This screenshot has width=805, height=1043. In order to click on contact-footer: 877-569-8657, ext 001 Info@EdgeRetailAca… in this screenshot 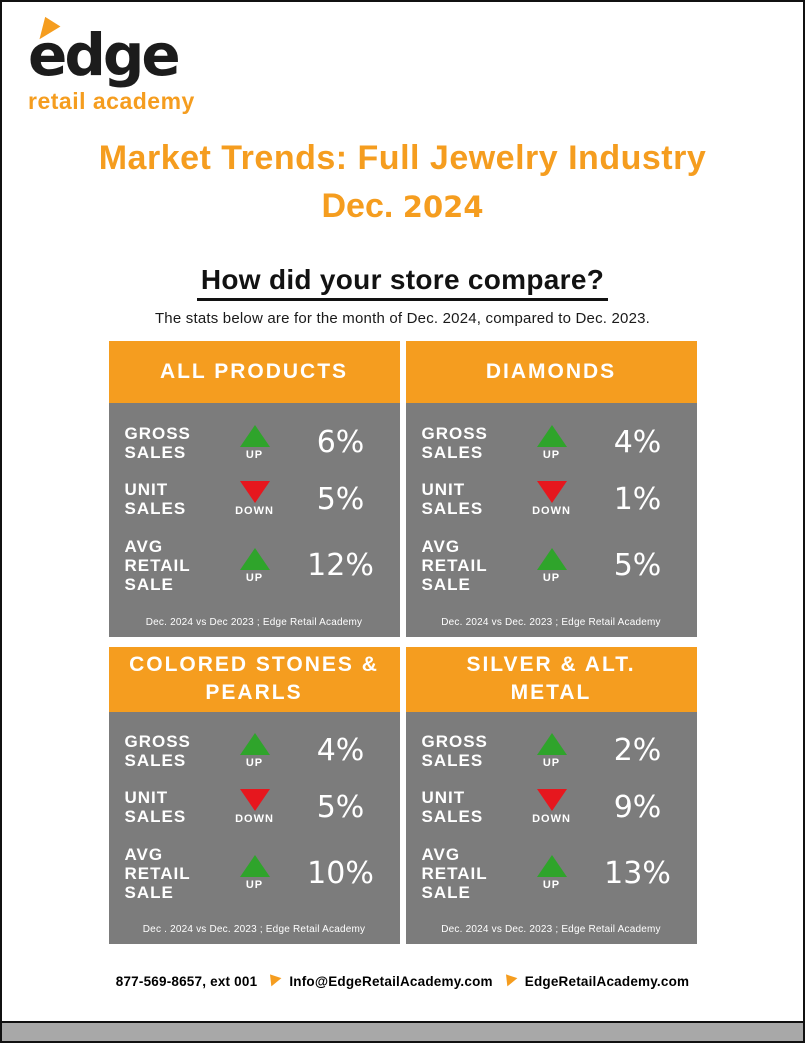, I will do `click(402, 981)`.